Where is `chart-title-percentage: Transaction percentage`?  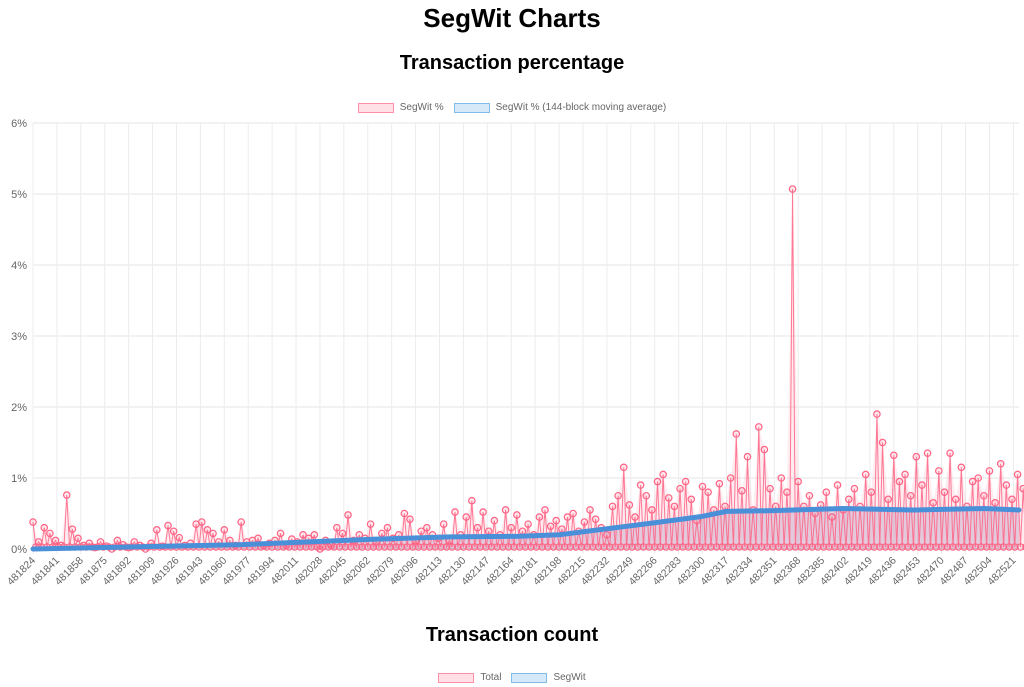 chart-title-percentage: Transaction percentage is located at coordinates (512, 63).